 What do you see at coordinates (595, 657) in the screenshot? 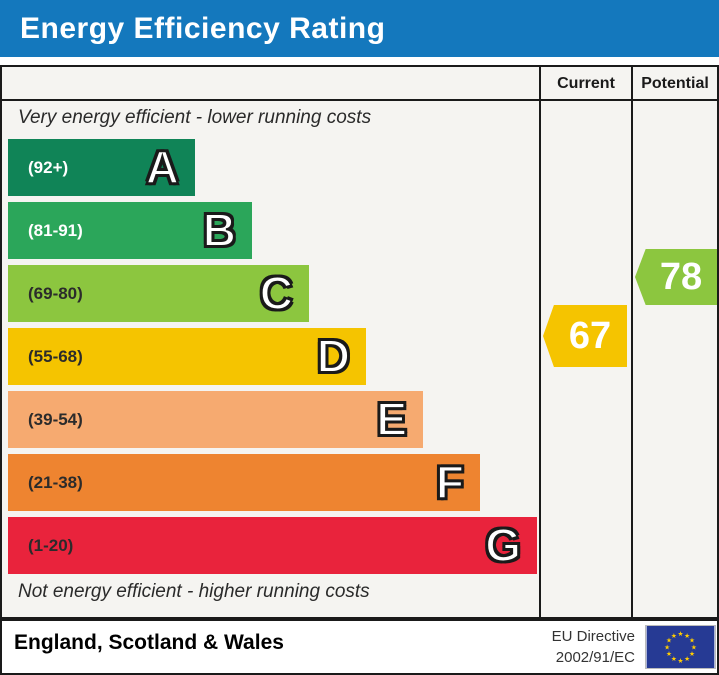
I see `eu-directive-line2: 2002/91/EC` at bounding box center [595, 657].